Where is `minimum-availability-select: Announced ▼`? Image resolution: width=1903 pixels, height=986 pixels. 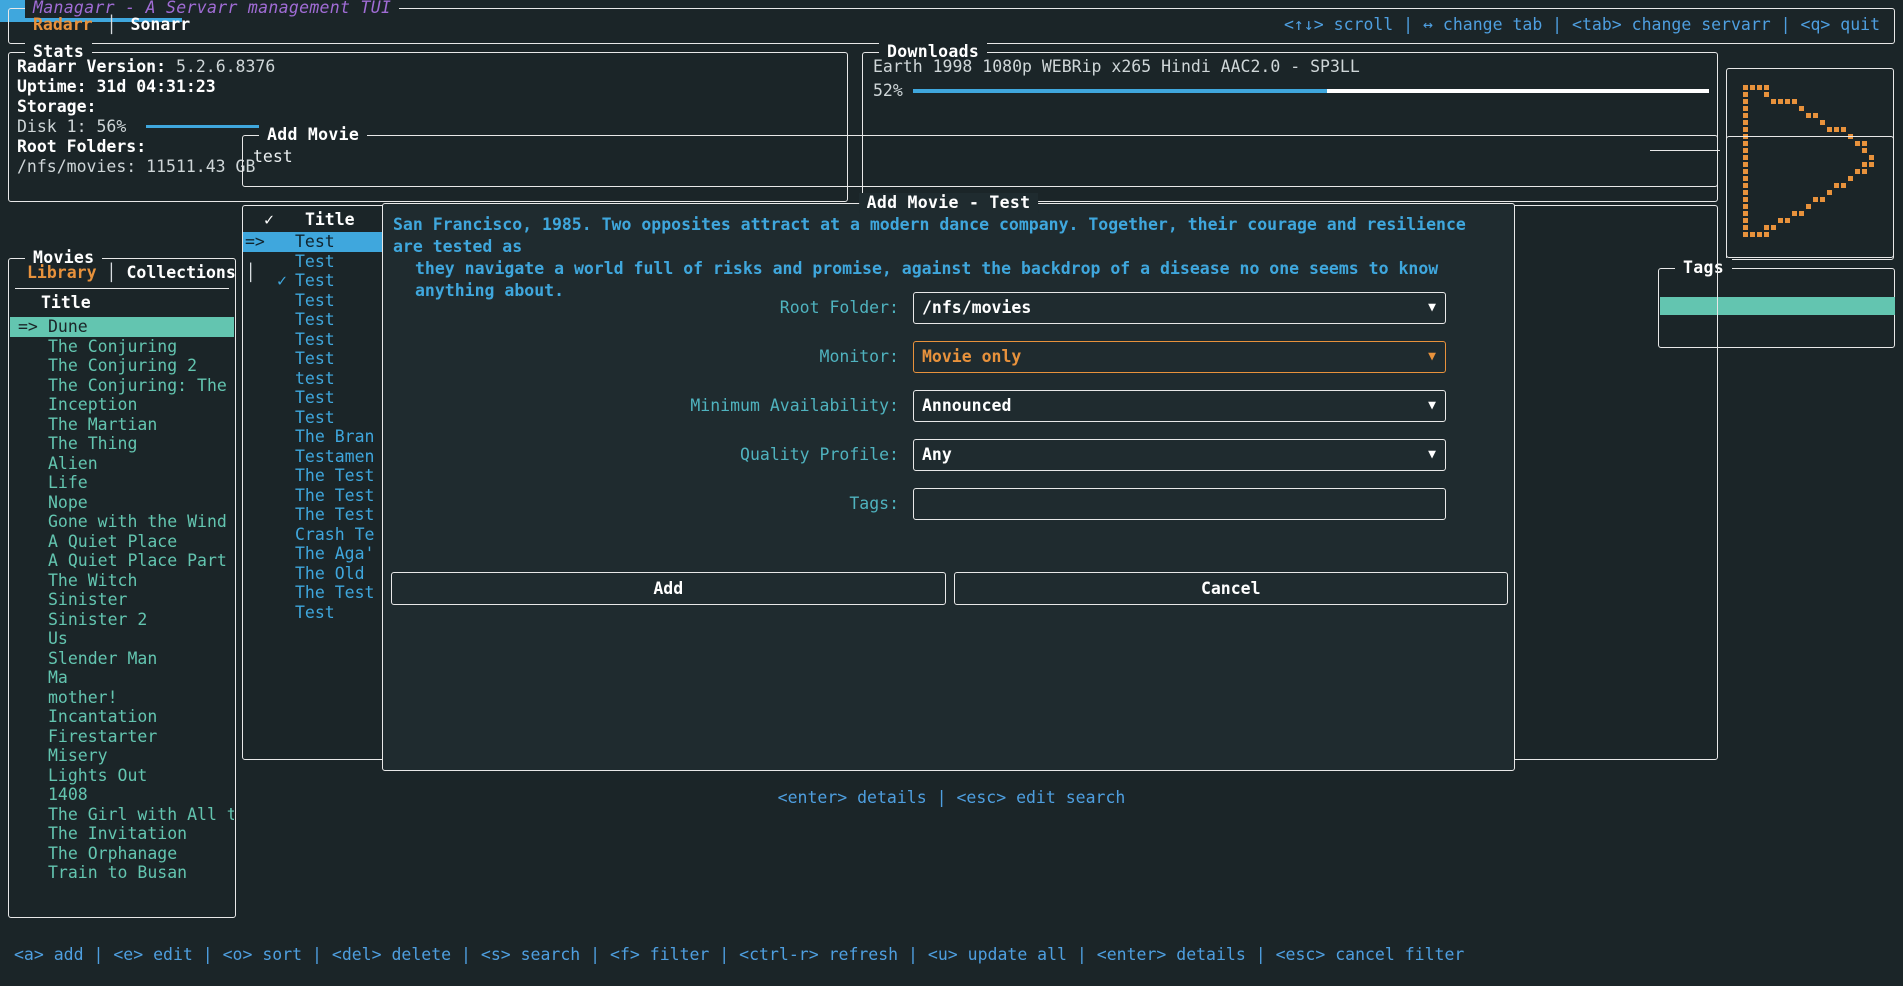 minimum-availability-select: Announced ▼ is located at coordinates (1179, 406).